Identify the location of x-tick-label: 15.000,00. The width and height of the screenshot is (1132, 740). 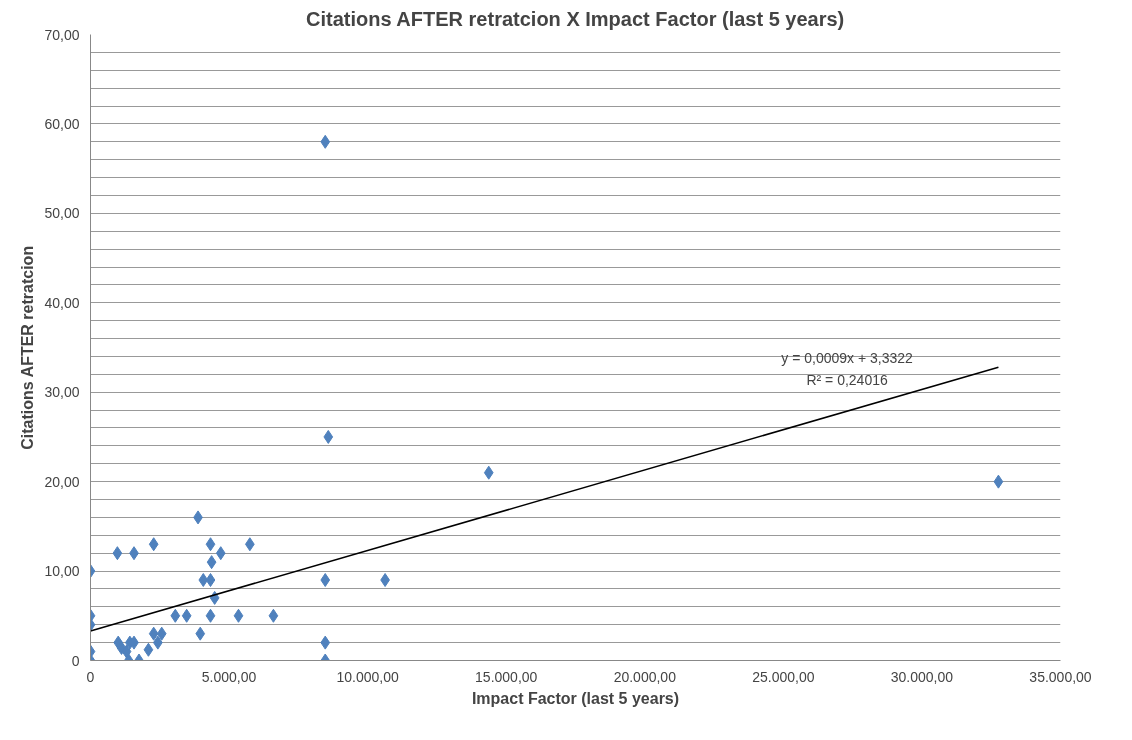
(506, 676).